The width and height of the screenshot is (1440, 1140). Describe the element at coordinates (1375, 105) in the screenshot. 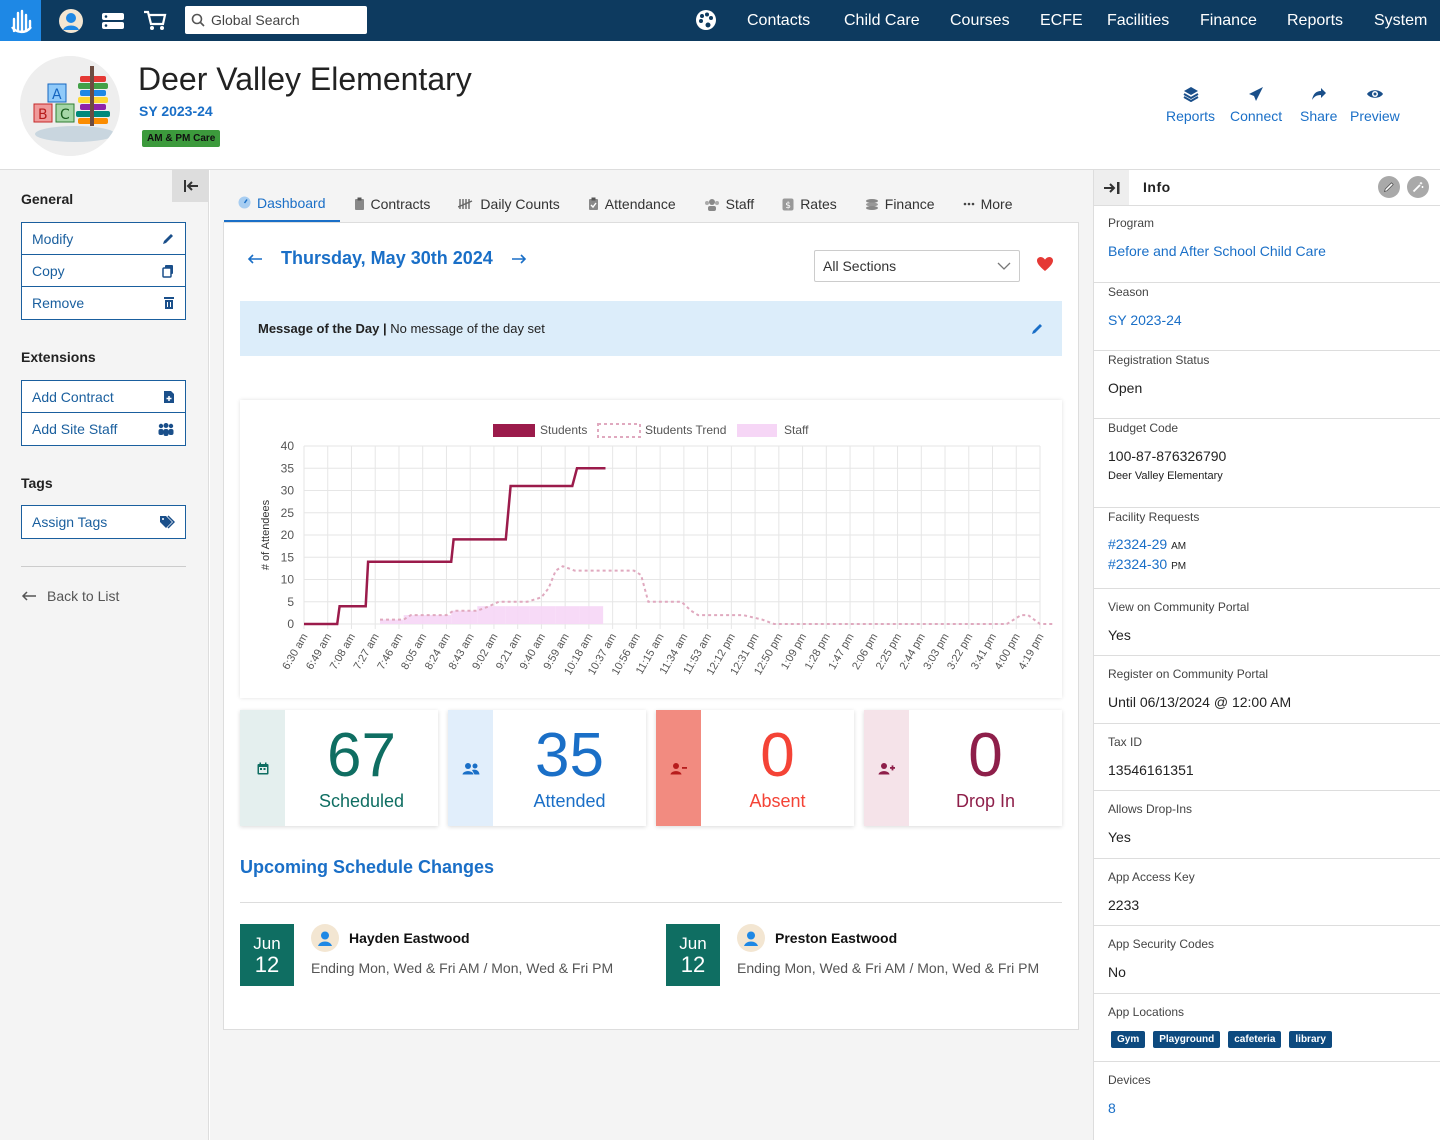

I see `preview-action: Preview` at that location.